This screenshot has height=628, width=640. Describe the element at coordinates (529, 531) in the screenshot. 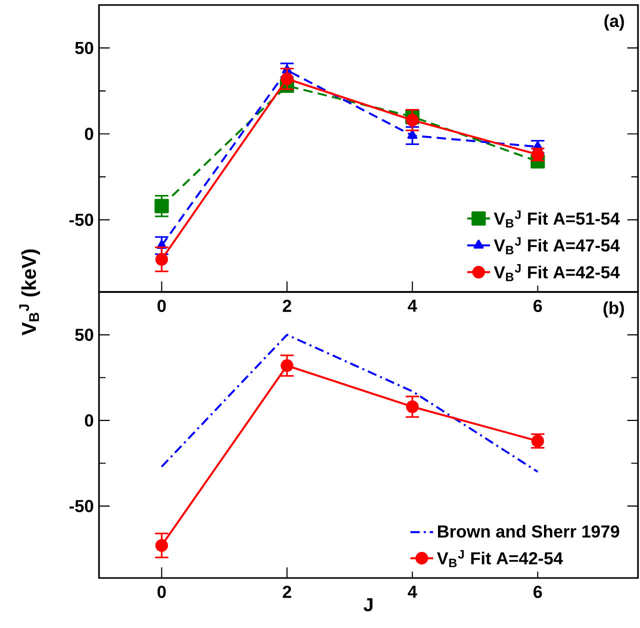

I see `legend-label: Brown and Sherr 1979` at that location.